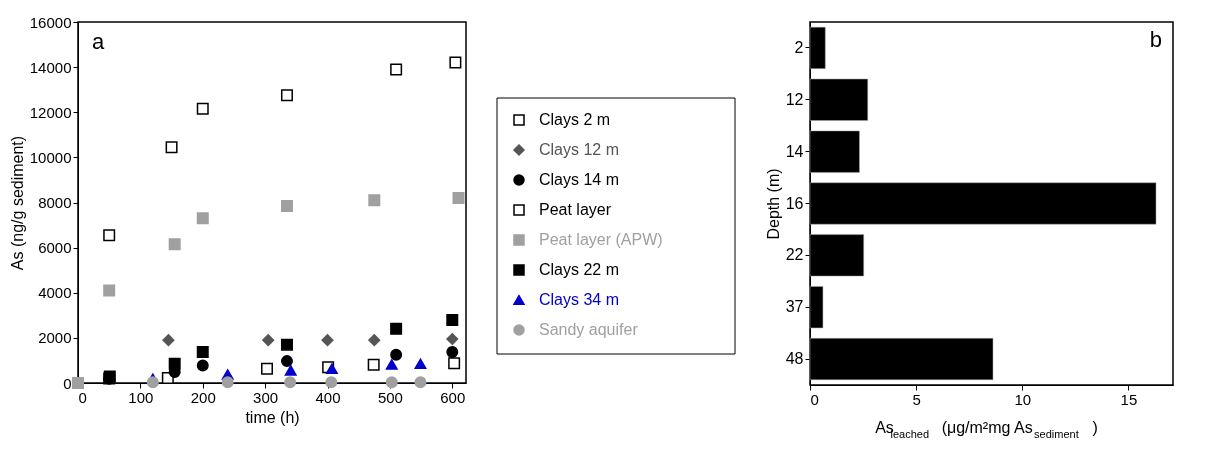 This screenshot has width=1212, height=466. What do you see at coordinates (266, 397) in the screenshot?
I see `x-tick-label: 300` at bounding box center [266, 397].